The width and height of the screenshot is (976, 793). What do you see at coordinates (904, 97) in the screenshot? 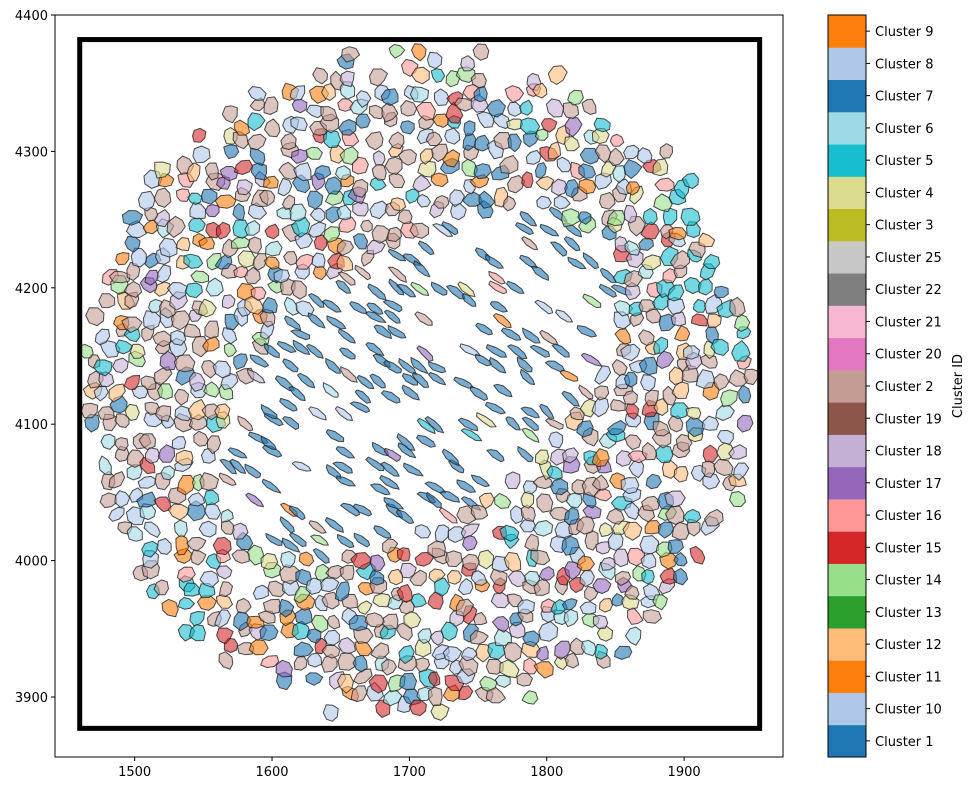
I see `colorbar-tick-label: Cluster 7` at bounding box center [904, 97].